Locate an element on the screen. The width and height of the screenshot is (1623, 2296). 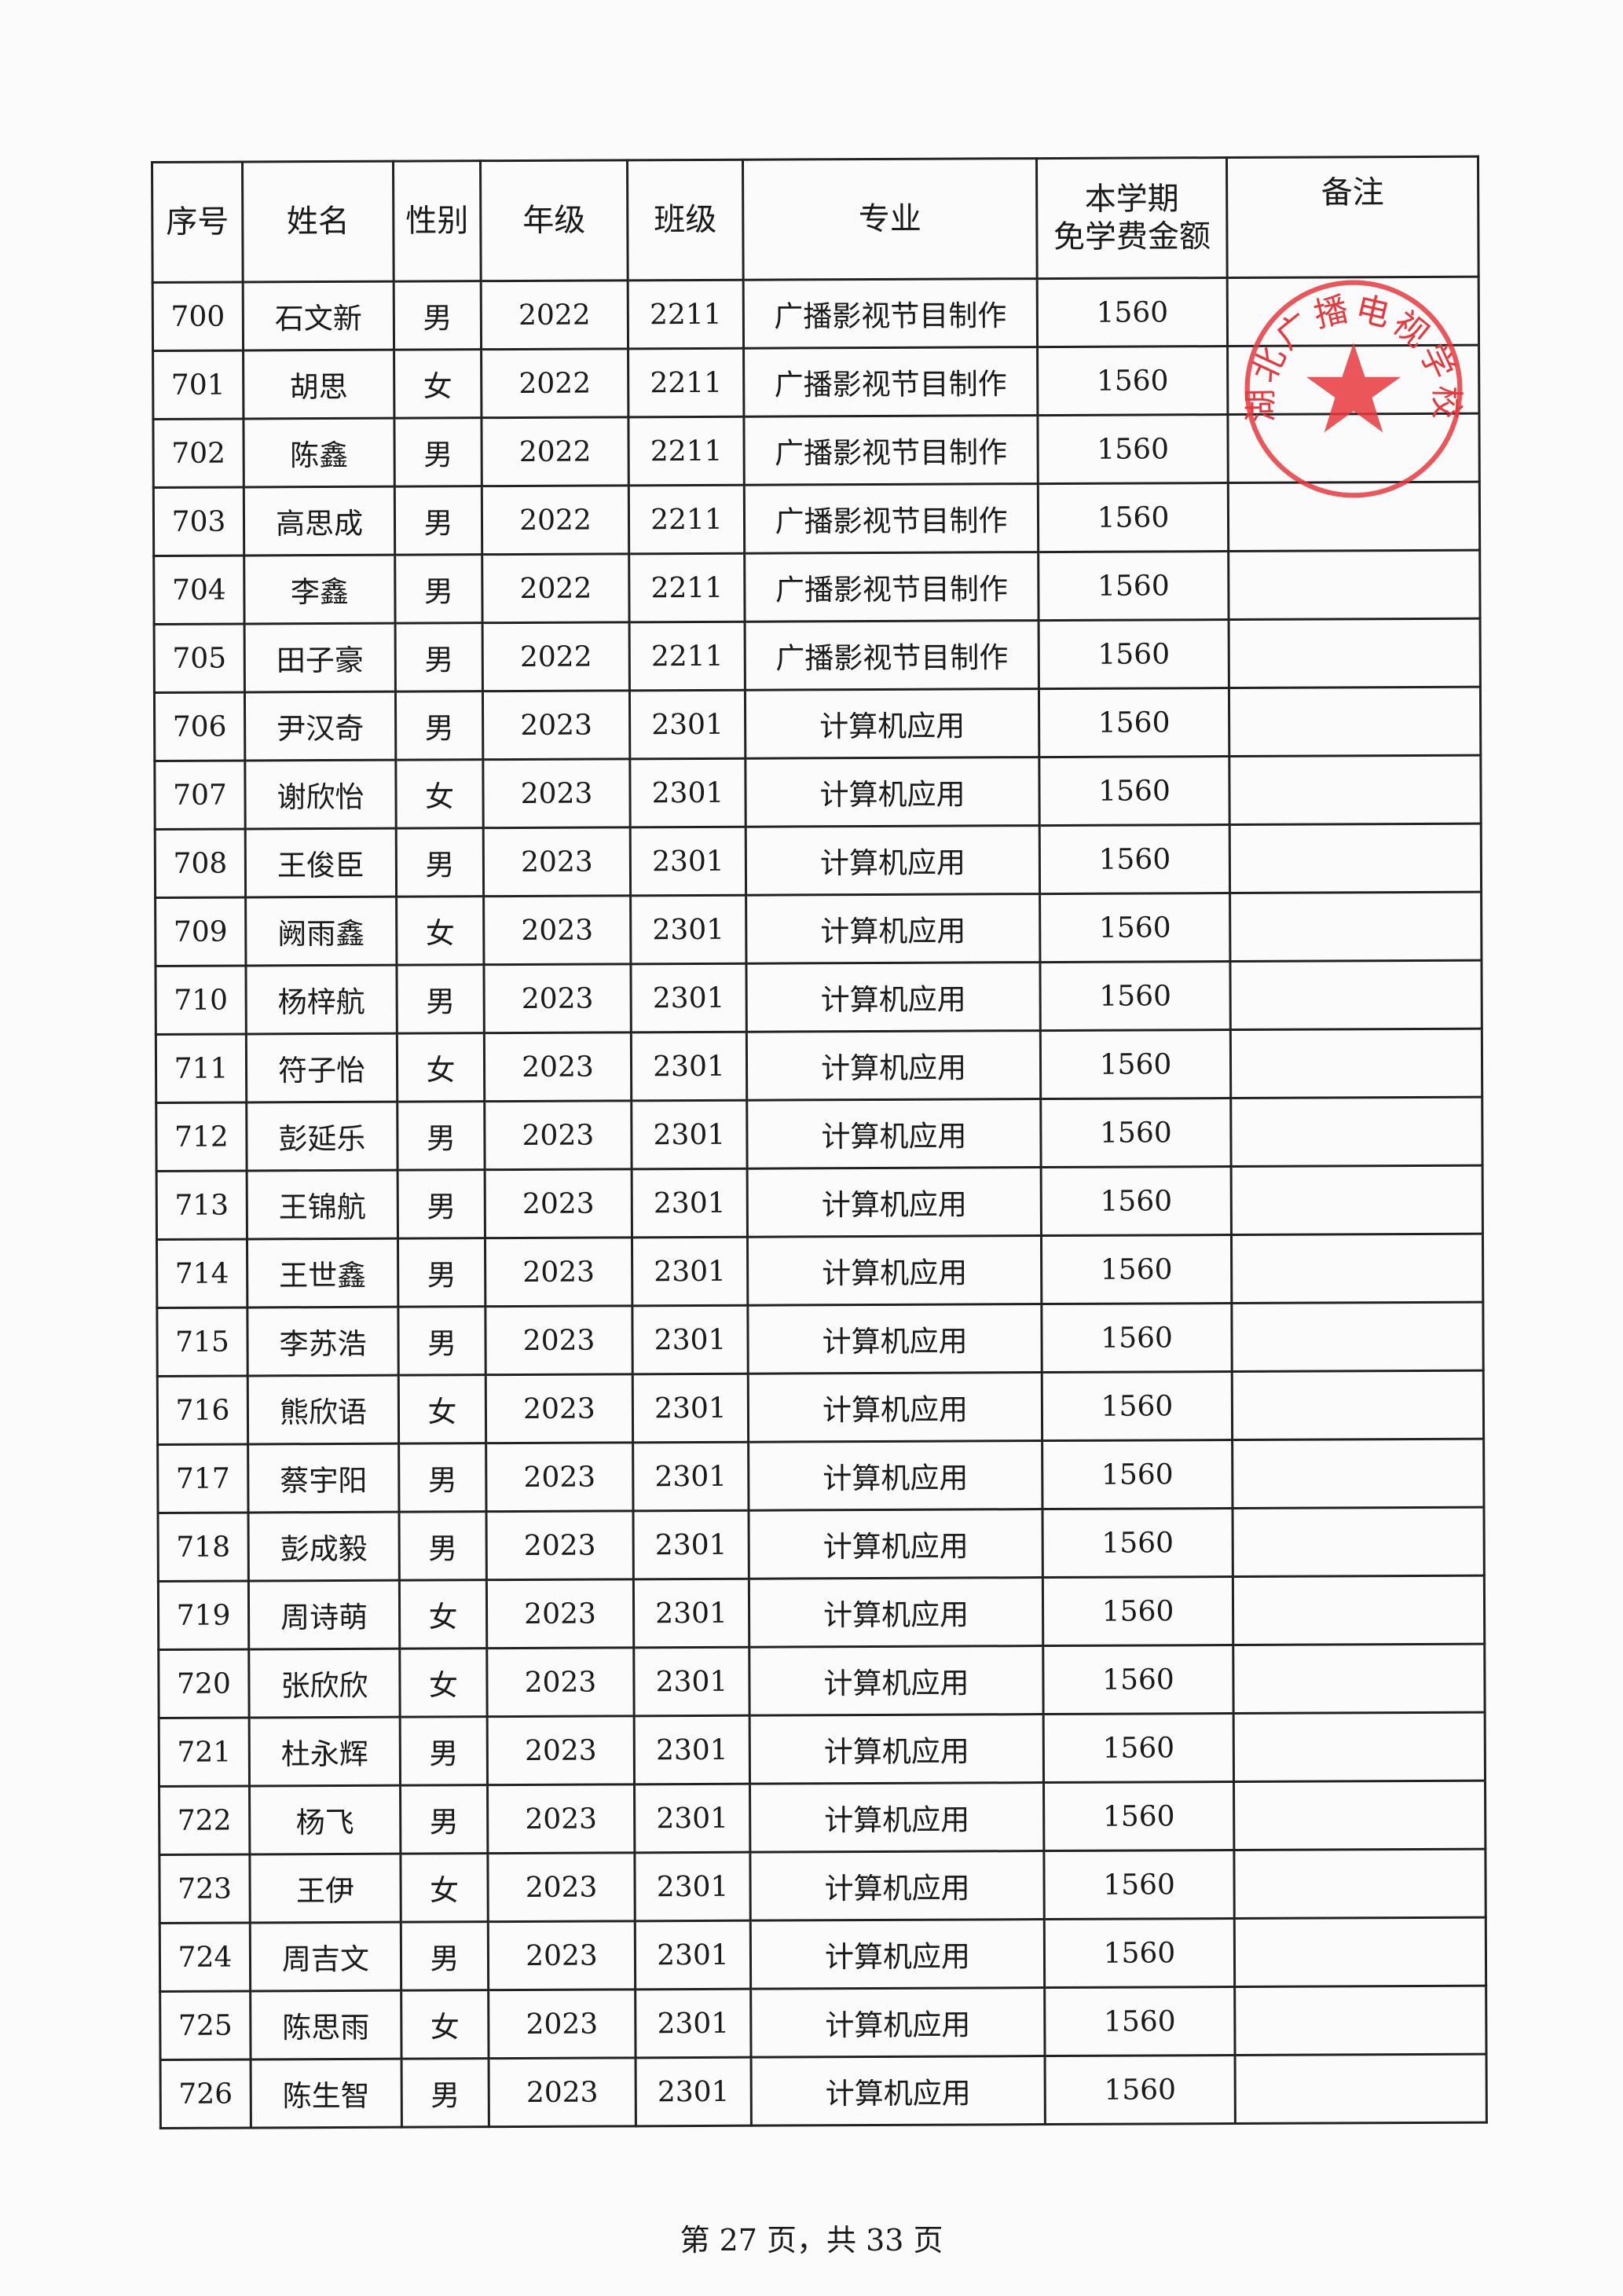
table-row: 717 蔡宇阳男 2023 2301 计算机应用 1560 is located at coordinates (820, 1476).